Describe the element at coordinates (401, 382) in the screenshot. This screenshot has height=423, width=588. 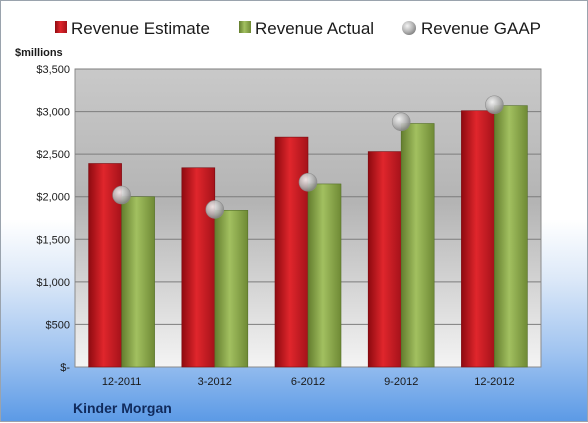
I see `x-tick-label: 9-2012` at that location.